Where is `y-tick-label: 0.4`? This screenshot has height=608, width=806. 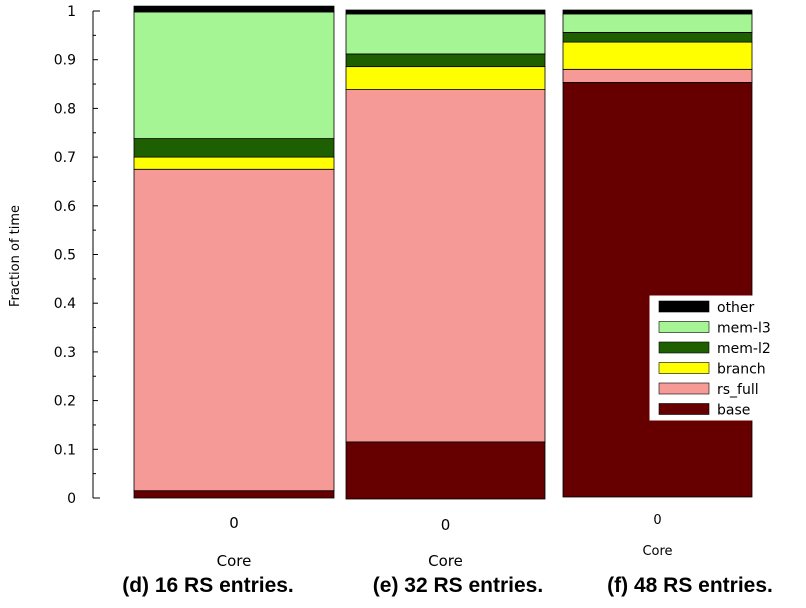 y-tick-label: 0.4 is located at coordinates (65, 304).